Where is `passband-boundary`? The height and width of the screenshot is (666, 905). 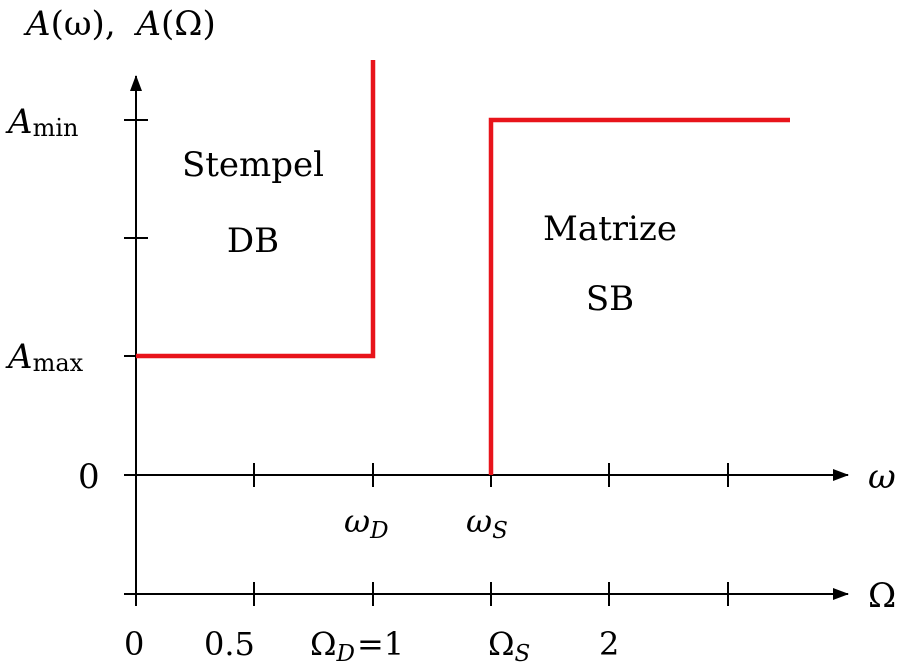 passband-boundary is located at coordinates (256, 209).